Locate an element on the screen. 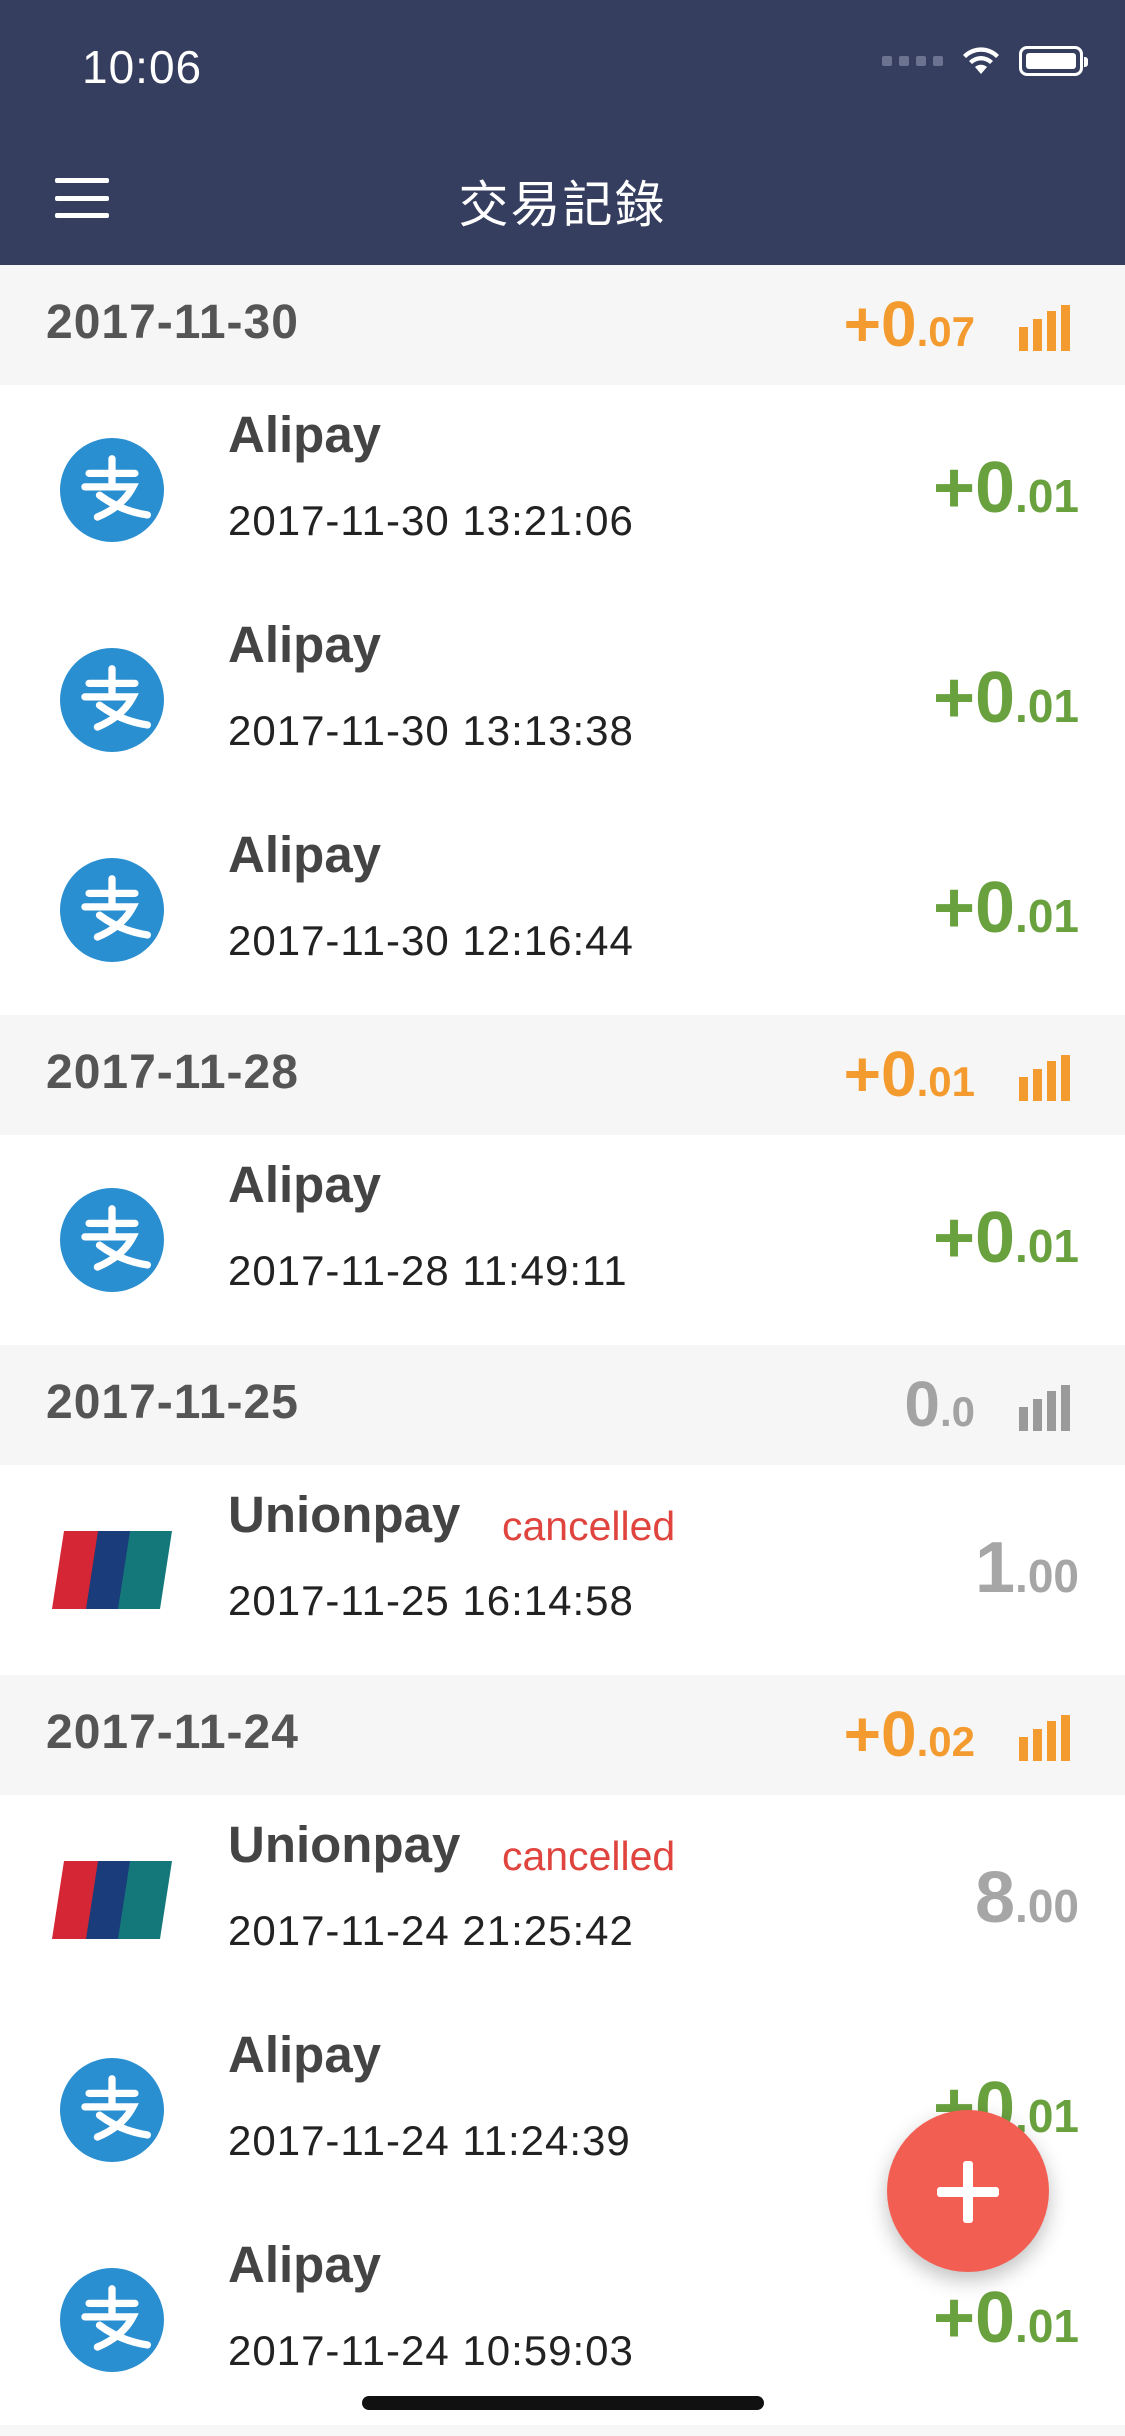 The width and height of the screenshot is (1125, 2436). battery-icon is located at coordinates (1053, 61).